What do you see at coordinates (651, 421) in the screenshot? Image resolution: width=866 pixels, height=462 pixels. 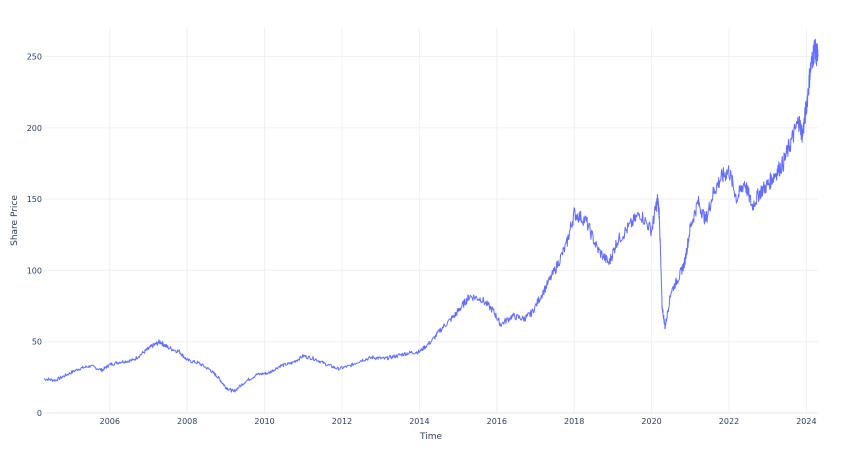 I see `x-tick-label: 2020` at bounding box center [651, 421].